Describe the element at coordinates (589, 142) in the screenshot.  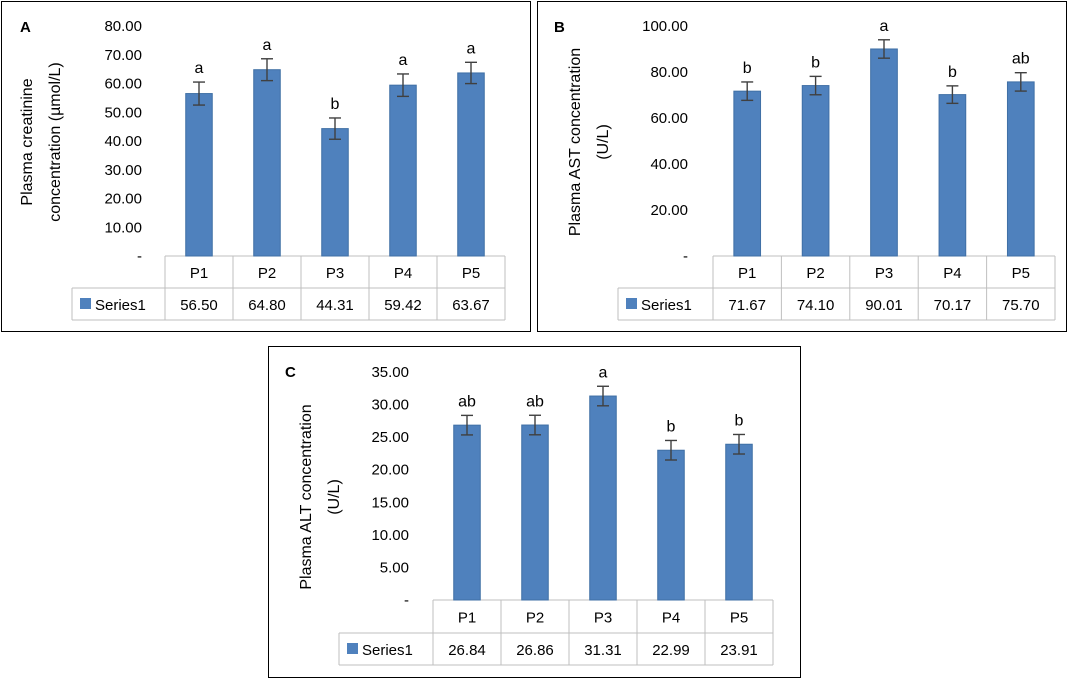
I see `y-axis-title: Plasma AST concentration (U/L)` at that location.